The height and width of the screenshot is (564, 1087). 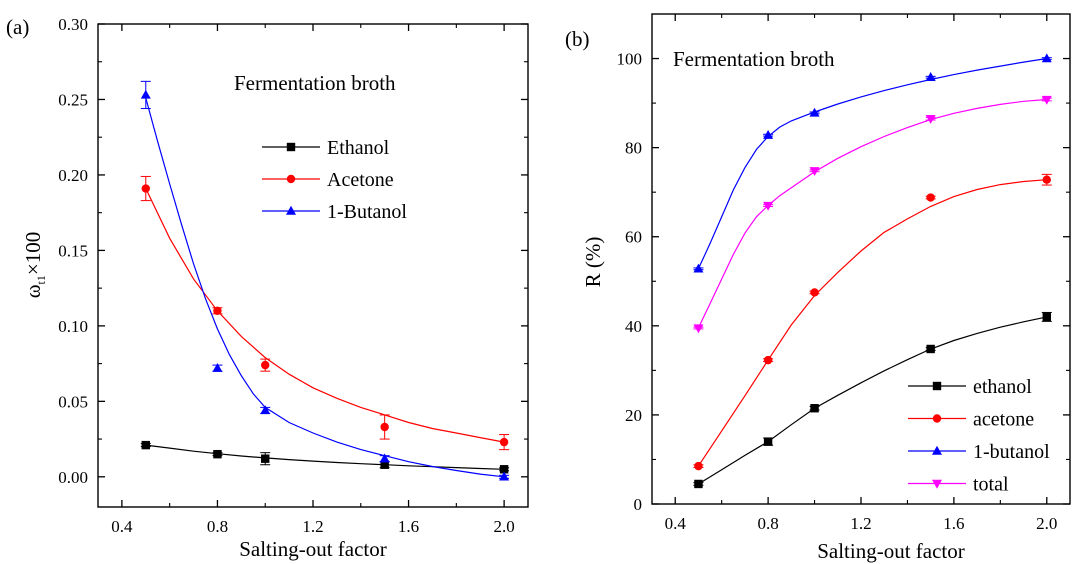 I want to click on legend-entry: 1-butanol, so click(x=979, y=452).